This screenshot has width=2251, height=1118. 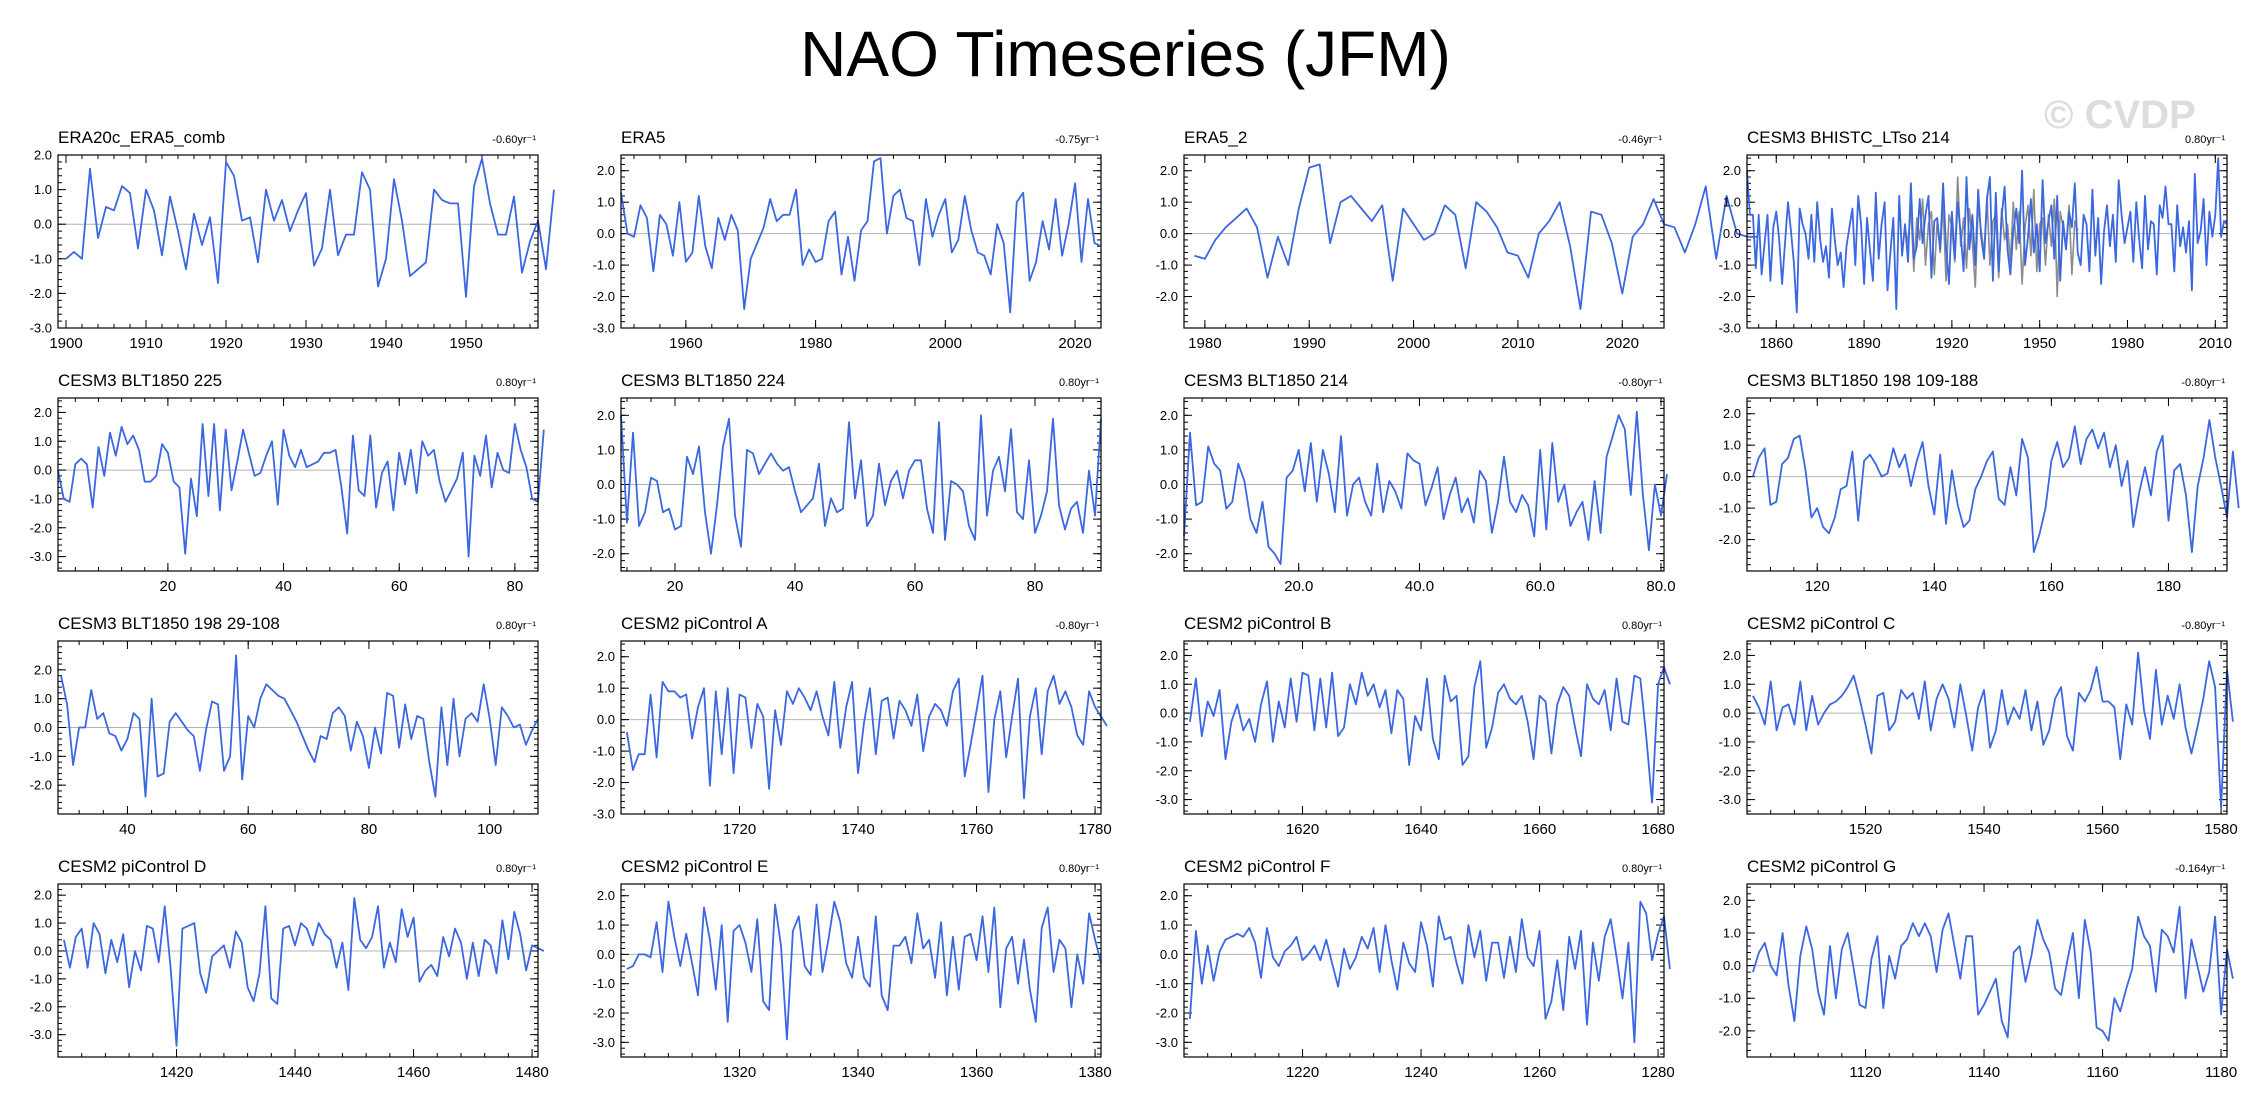 I want to click on x-tick-label: 40, so click(x=795, y=586).